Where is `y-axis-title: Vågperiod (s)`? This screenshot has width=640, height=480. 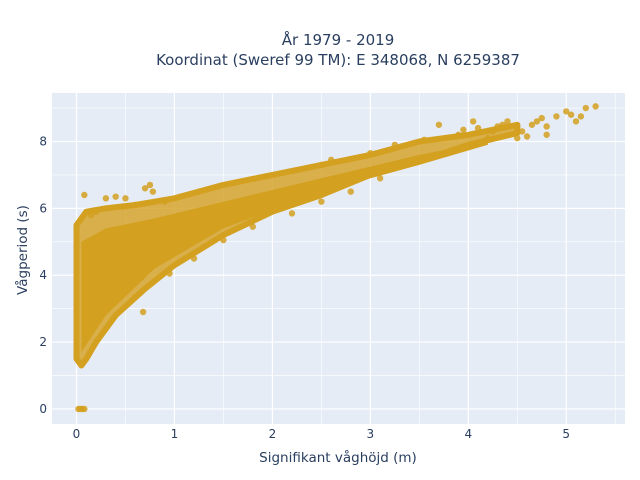 y-axis-title: Vågperiod (s) is located at coordinates (22, 250).